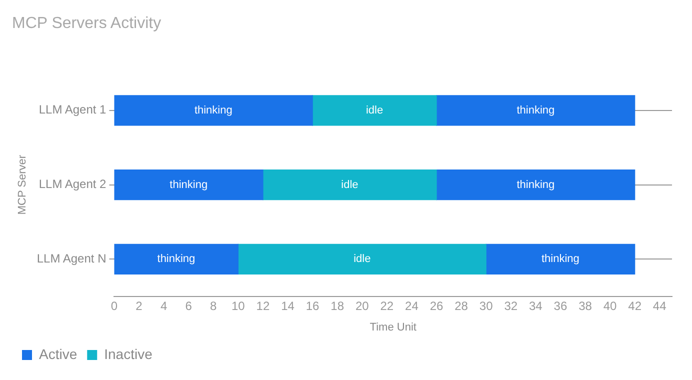 The width and height of the screenshot is (692, 380). What do you see at coordinates (313, 305) in the screenshot?
I see `x-tick-label: 16` at bounding box center [313, 305].